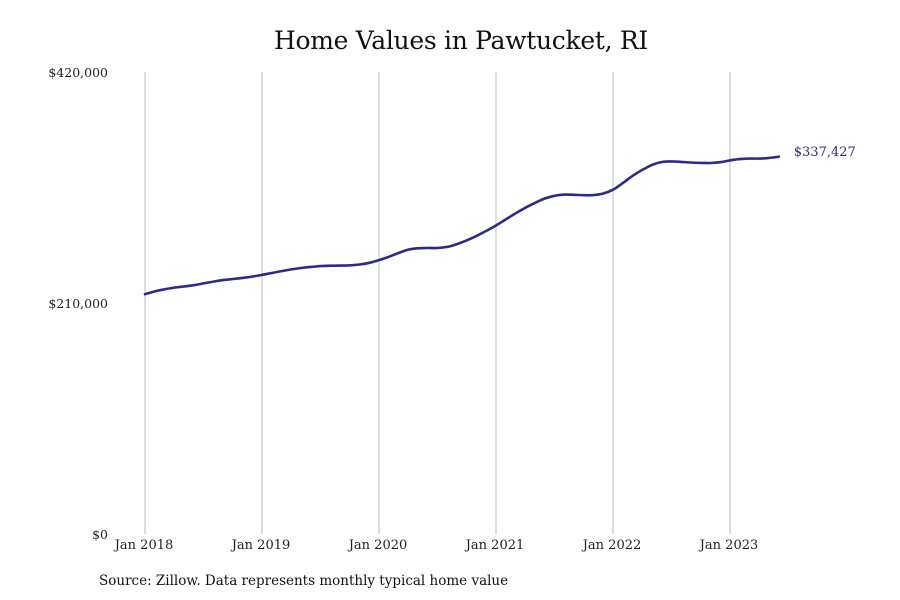 The height and width of the screenshot is (600, 900). I want to click on y-tick-label-mid: $210,000, so click(78, 303).